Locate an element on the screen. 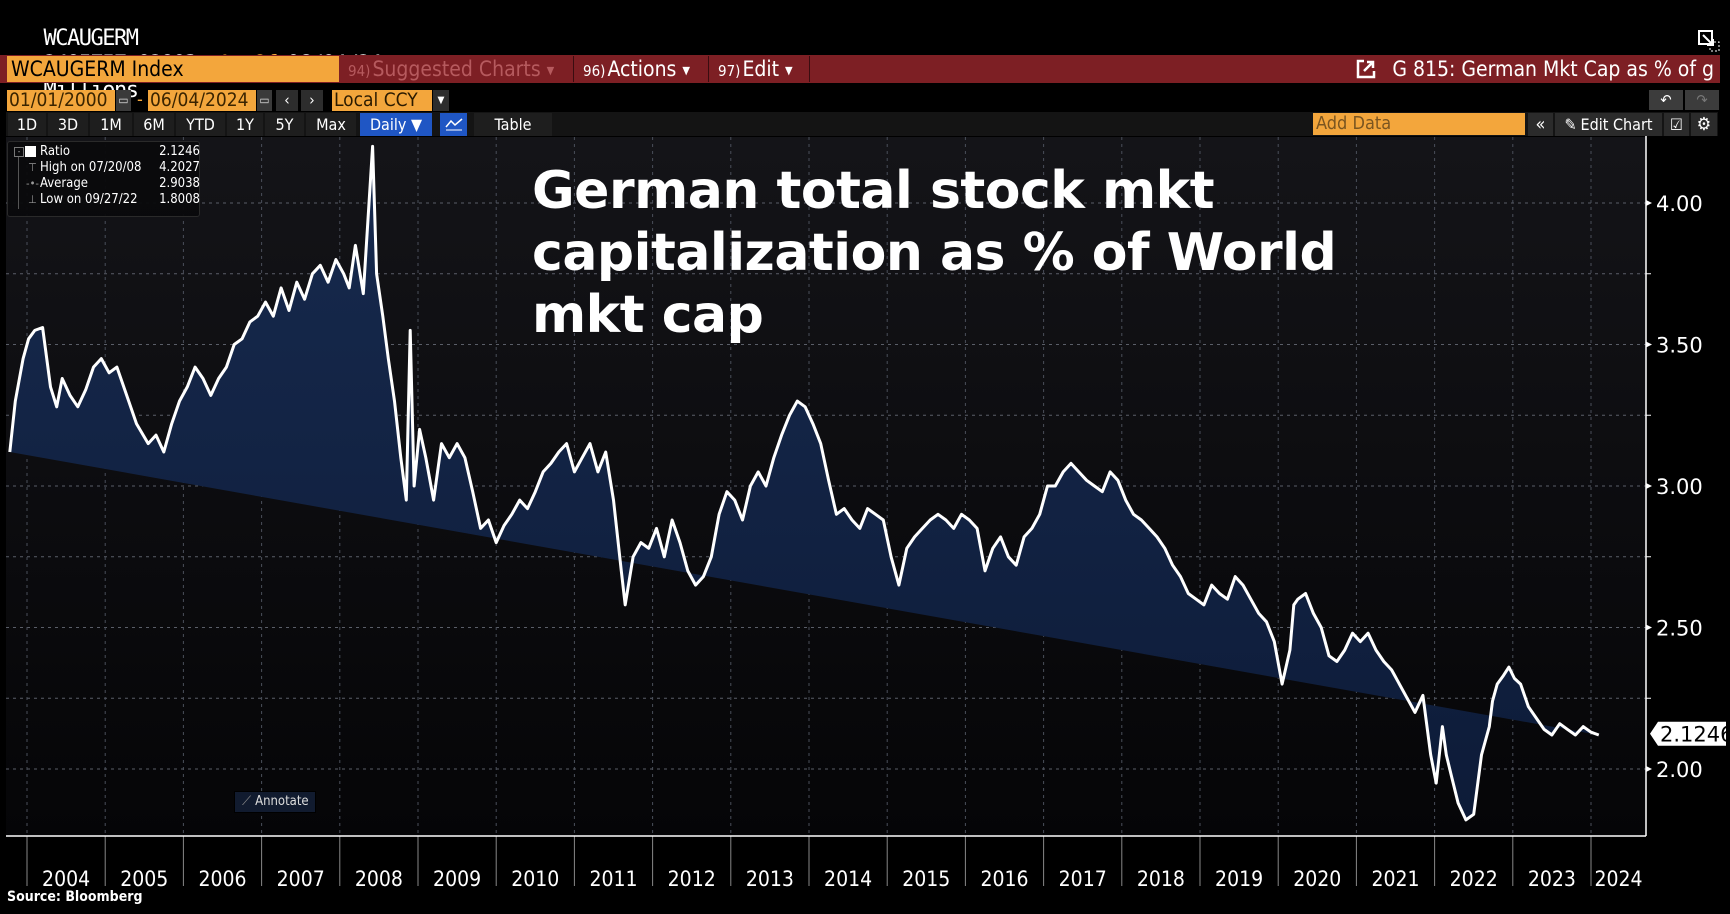 The height and width of the screenshot is (914, 1730). security-input: WCAUGERM Index is located at coordinates (173, 69).